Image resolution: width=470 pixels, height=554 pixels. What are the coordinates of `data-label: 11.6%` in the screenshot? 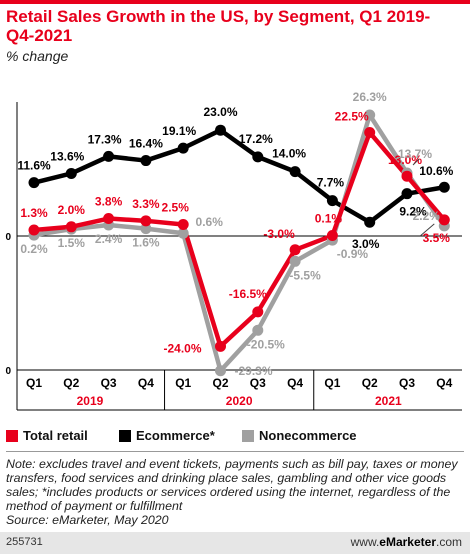 It's located at (34, 166).